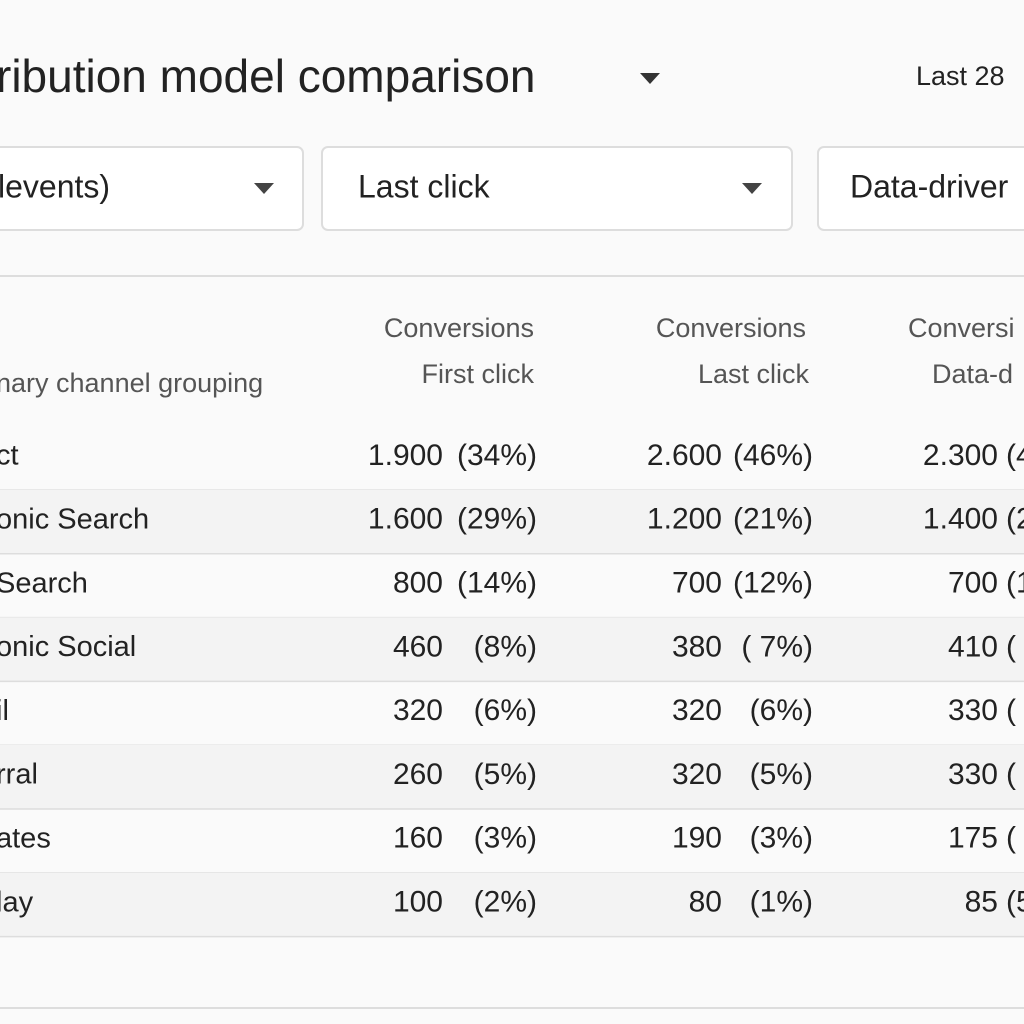 This screenshot has width=1024, height=1024. I want to click on cell-percent: (14%), so click(497, 583).